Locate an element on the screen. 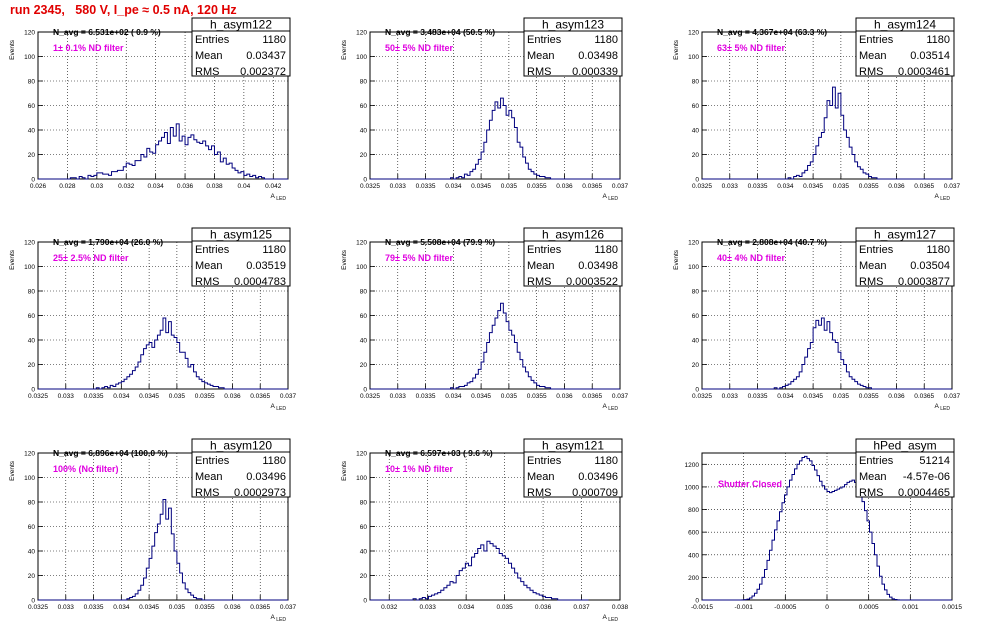 Image resolution: width=996 pixels, height=622 pixels. filter-label: 100% (No filter) is located at coordinates (86, 469).